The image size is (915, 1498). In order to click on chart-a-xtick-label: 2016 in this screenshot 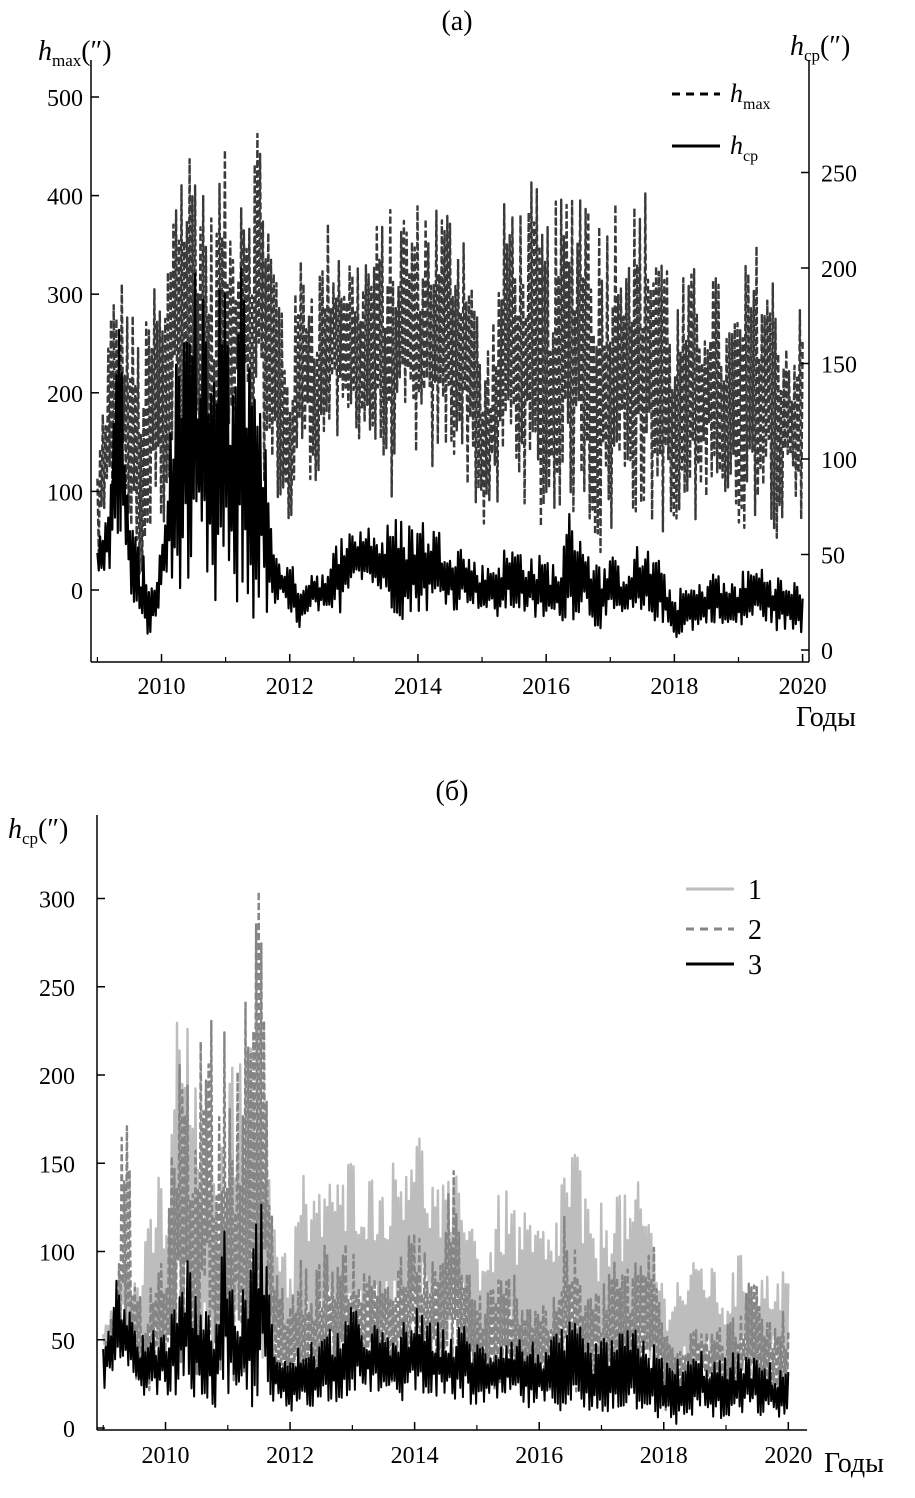, I will do `click(546, 687)`.